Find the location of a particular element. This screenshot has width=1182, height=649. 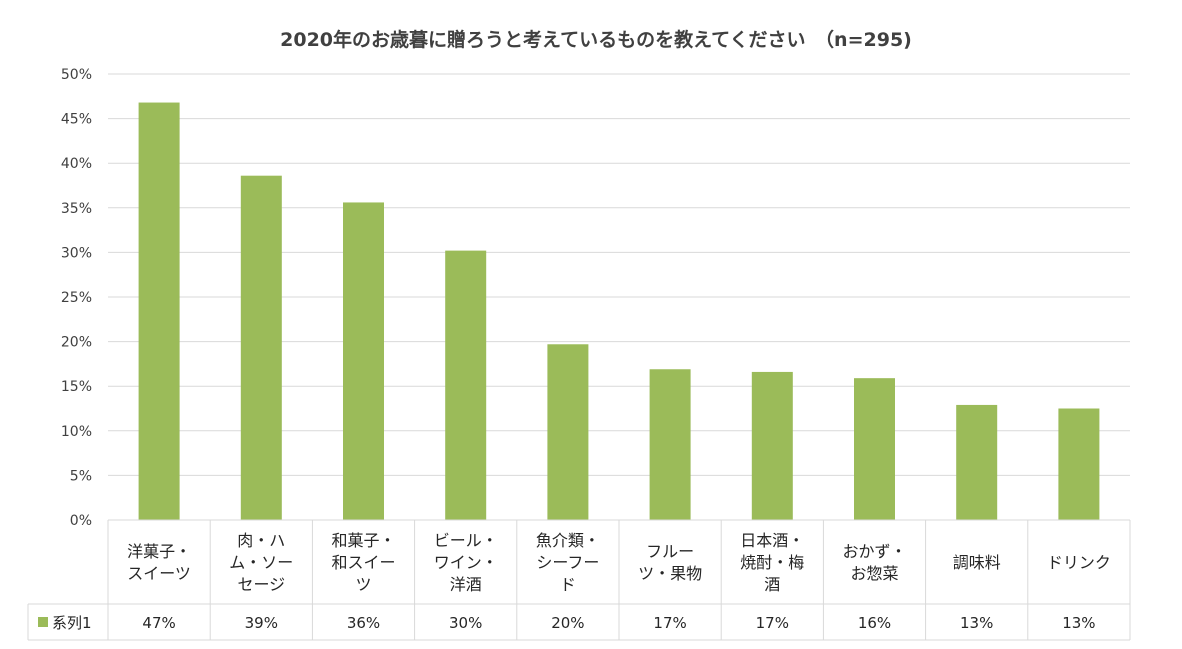

value-label: 36% is located at coordinates (363, 623).